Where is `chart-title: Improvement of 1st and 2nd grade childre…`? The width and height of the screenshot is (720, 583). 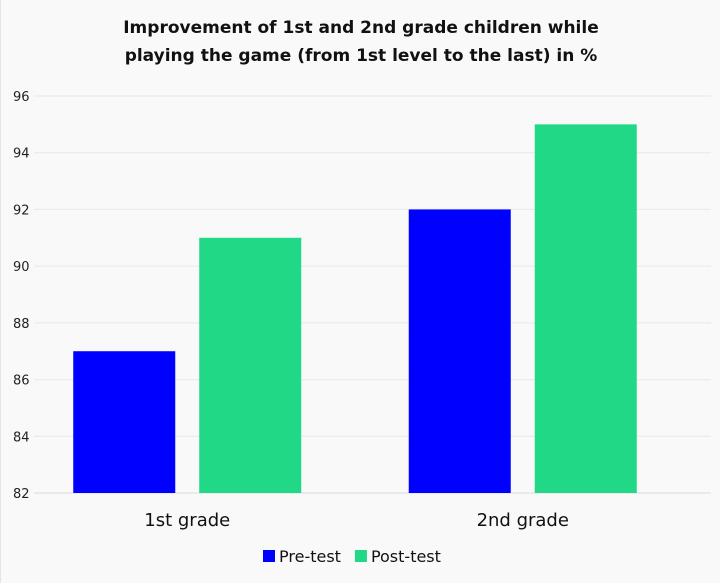 chart-title: Improvement of 1st and 2nd grade childre… is located at coordinates (360, 42).